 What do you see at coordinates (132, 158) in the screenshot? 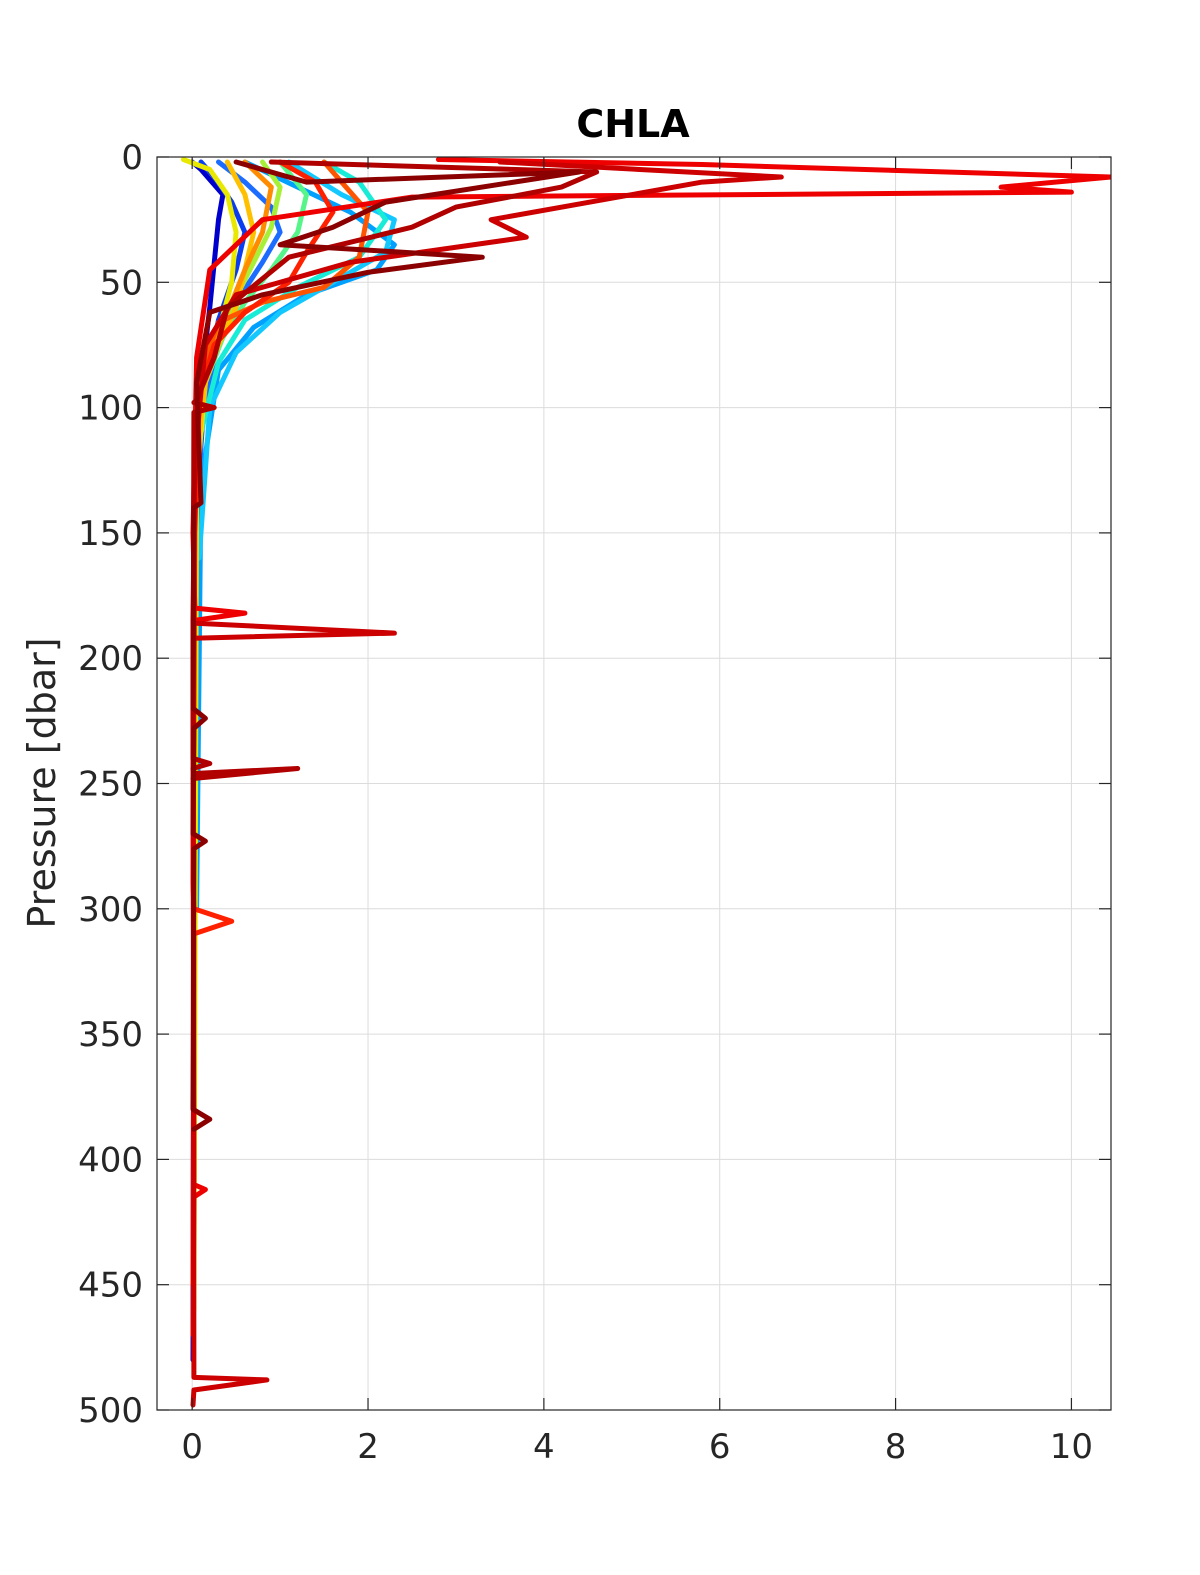
I see `y-tick-label: 0` at bounding box center [132, 158].